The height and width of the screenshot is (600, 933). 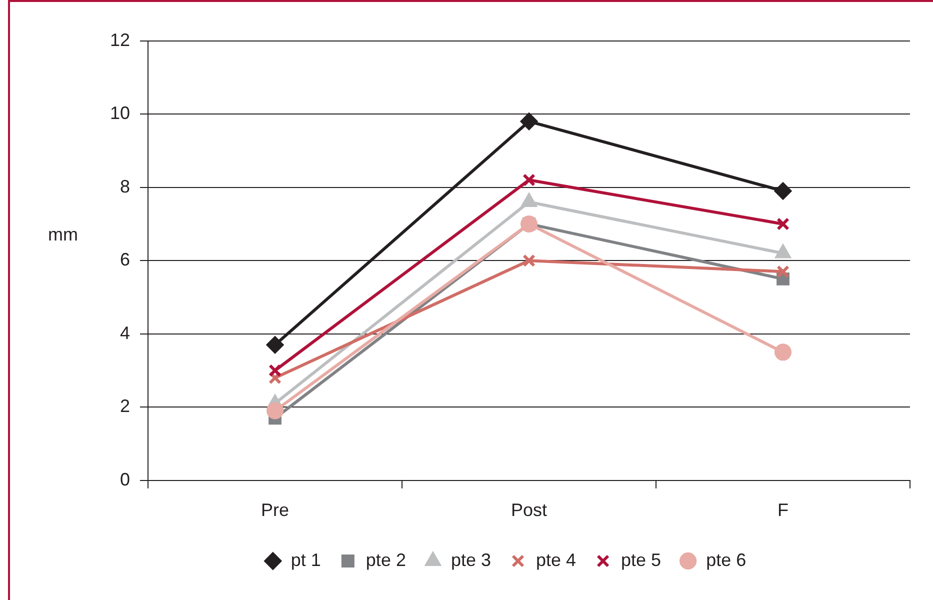 I want to click on legend-label: pte 3, so click(x=471, y=560).